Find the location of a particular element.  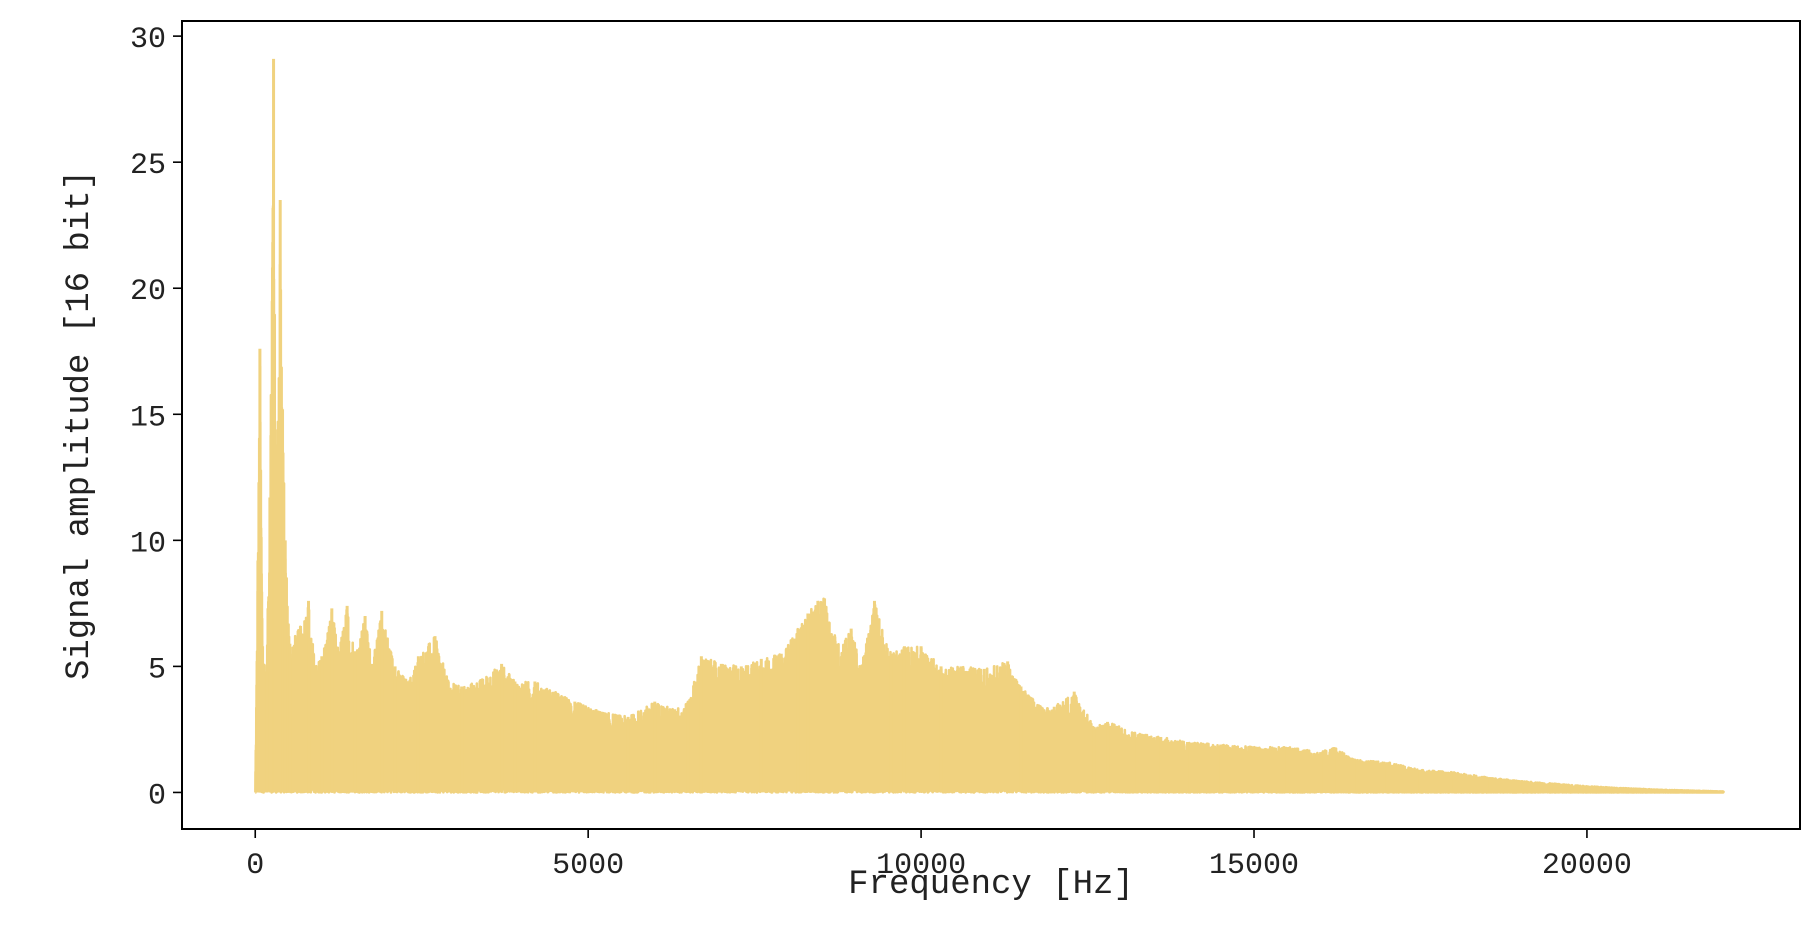

y-axis-ticks: 0 5 10 15 20 25 30 is located at coordinates (156, 418).